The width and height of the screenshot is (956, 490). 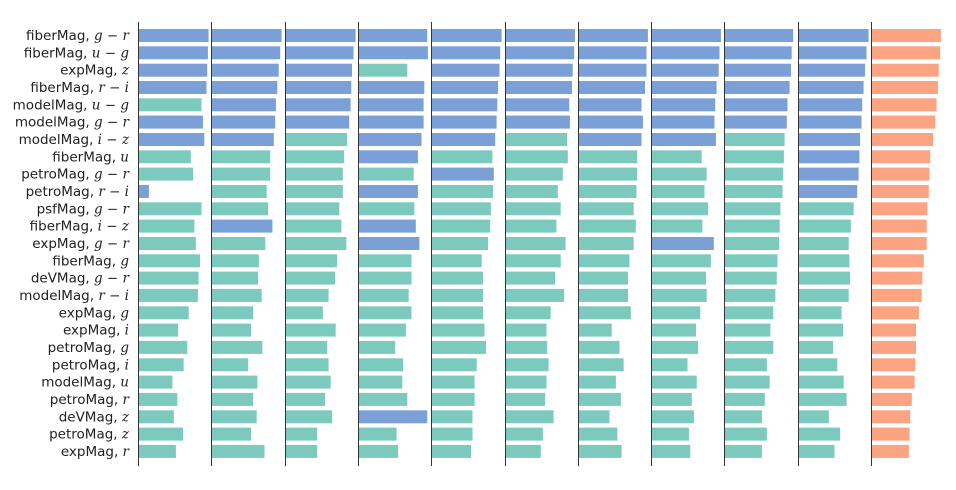 I want to click on row-label-math: g, so click(x=124, y=348).